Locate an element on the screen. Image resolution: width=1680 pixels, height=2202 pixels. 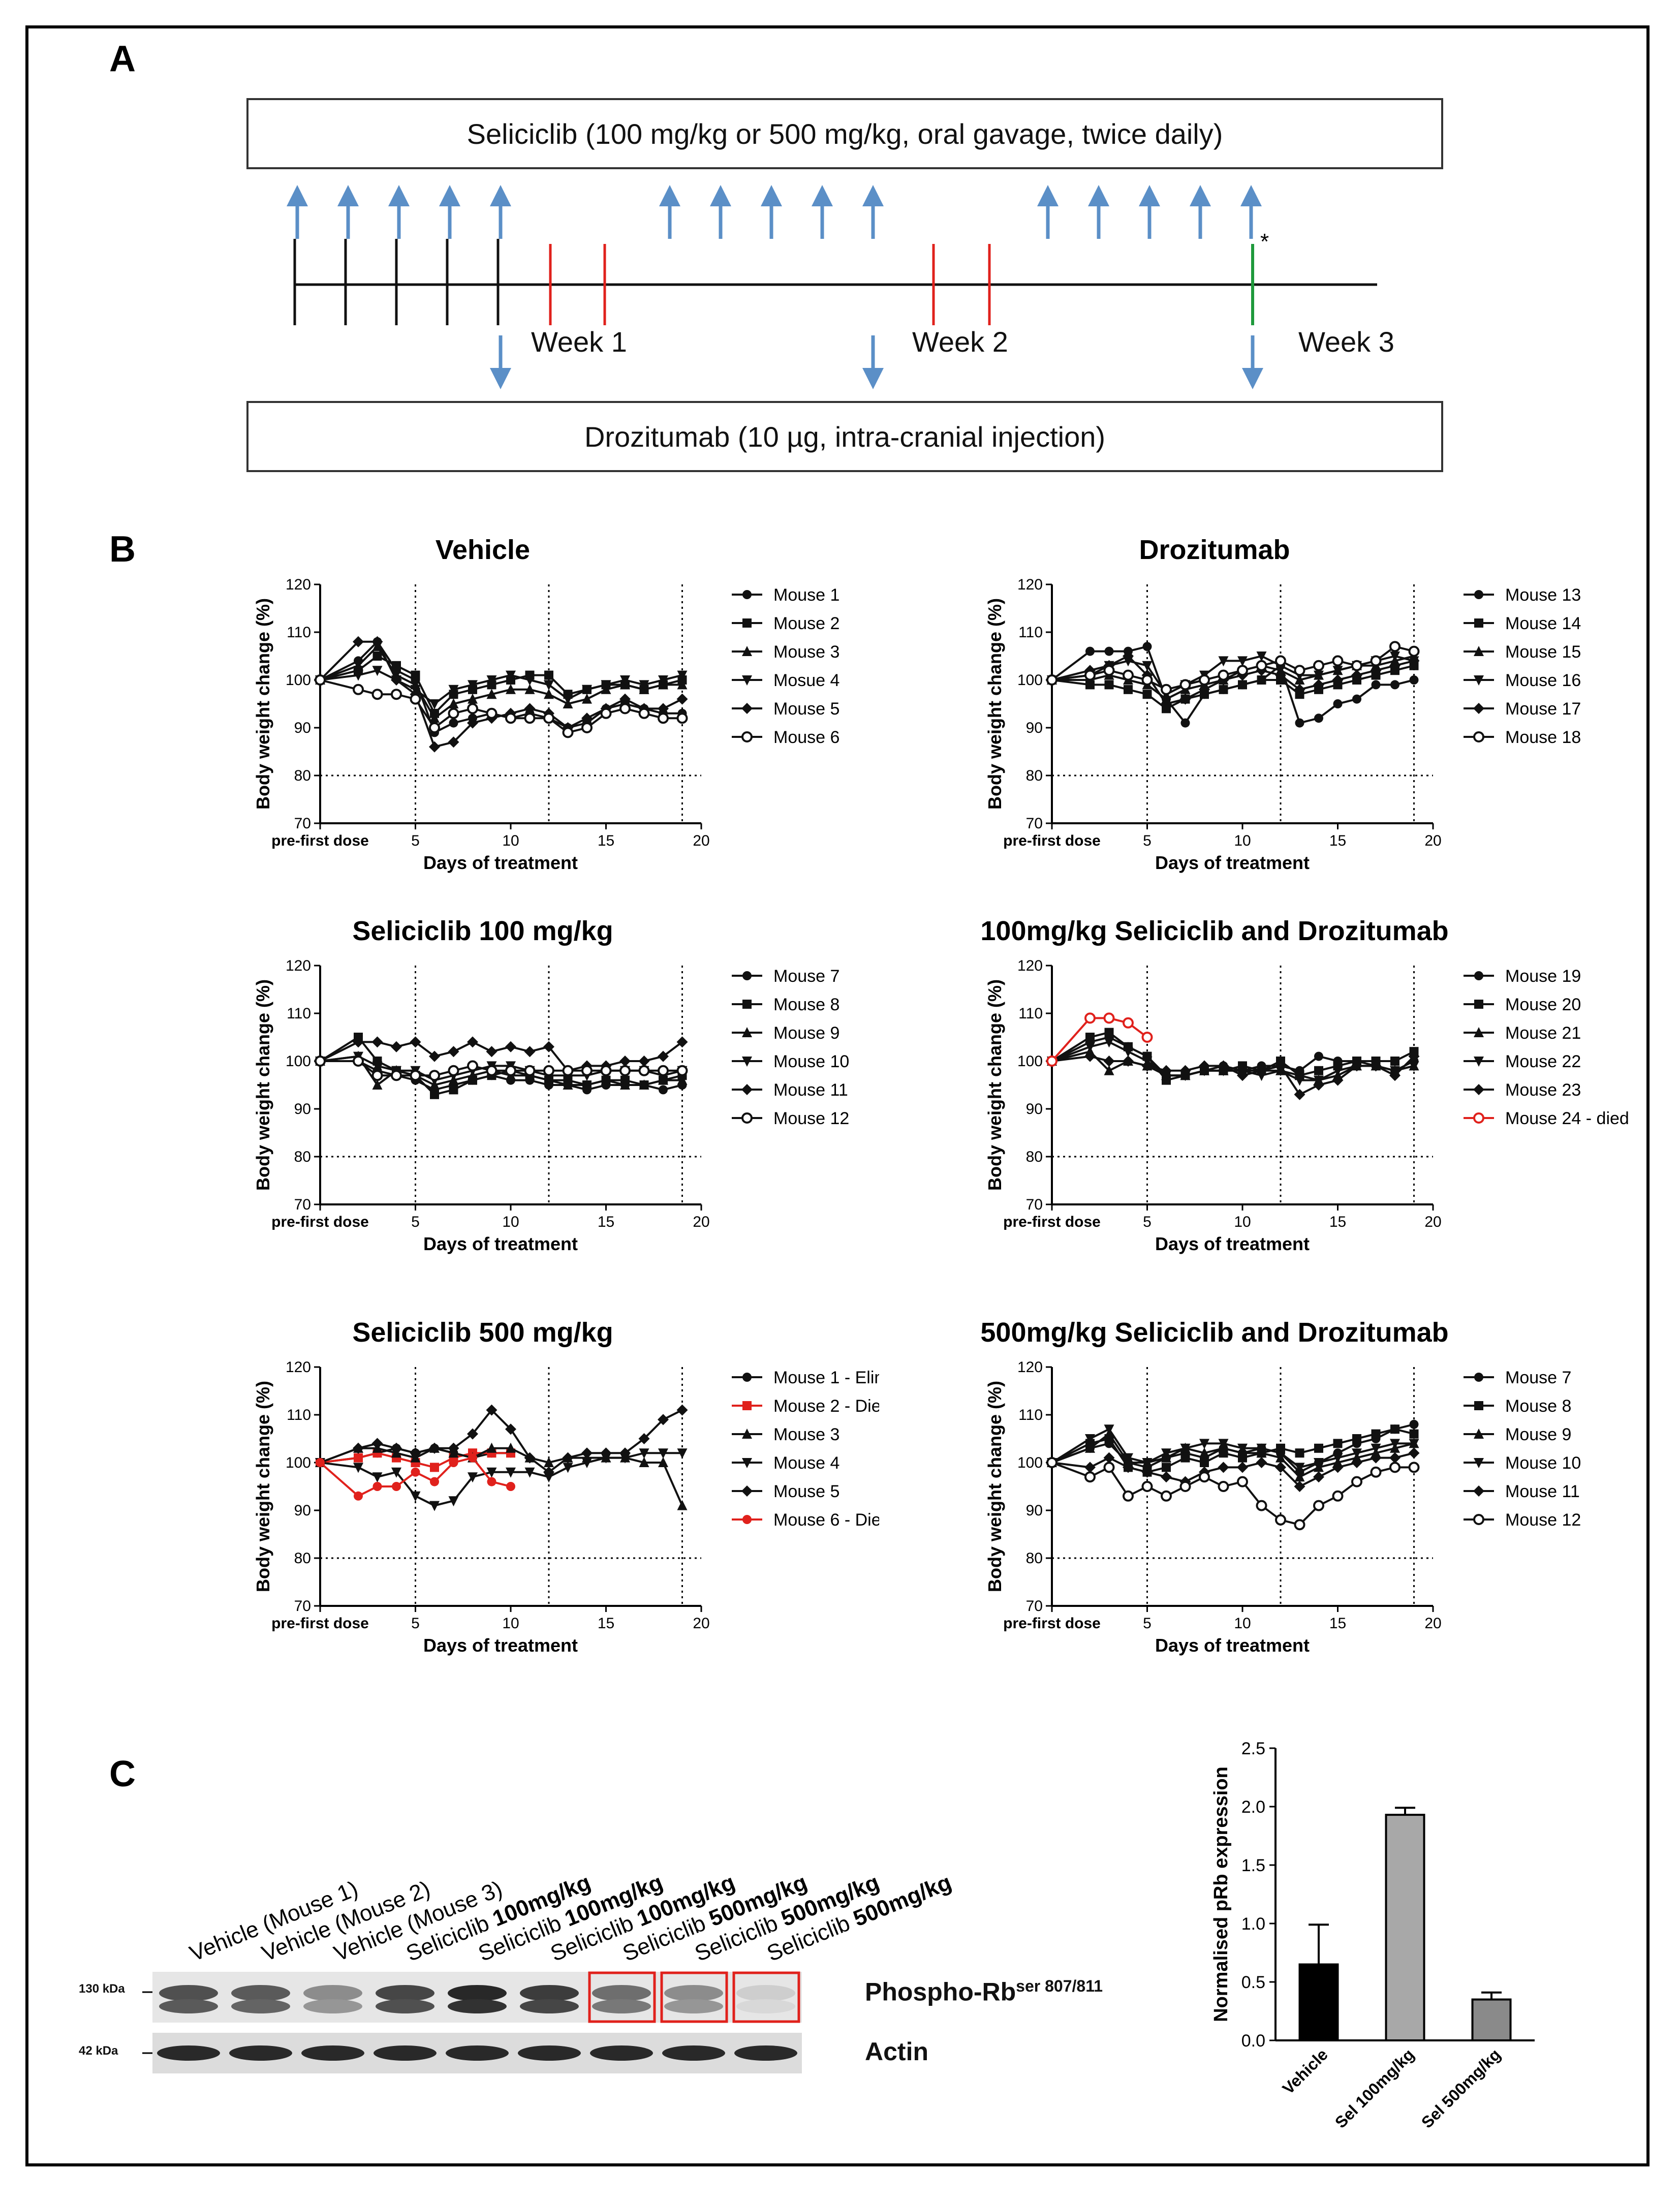
chart3-legend-label: Mouse 21 is located at coordinates (1543, 1033).